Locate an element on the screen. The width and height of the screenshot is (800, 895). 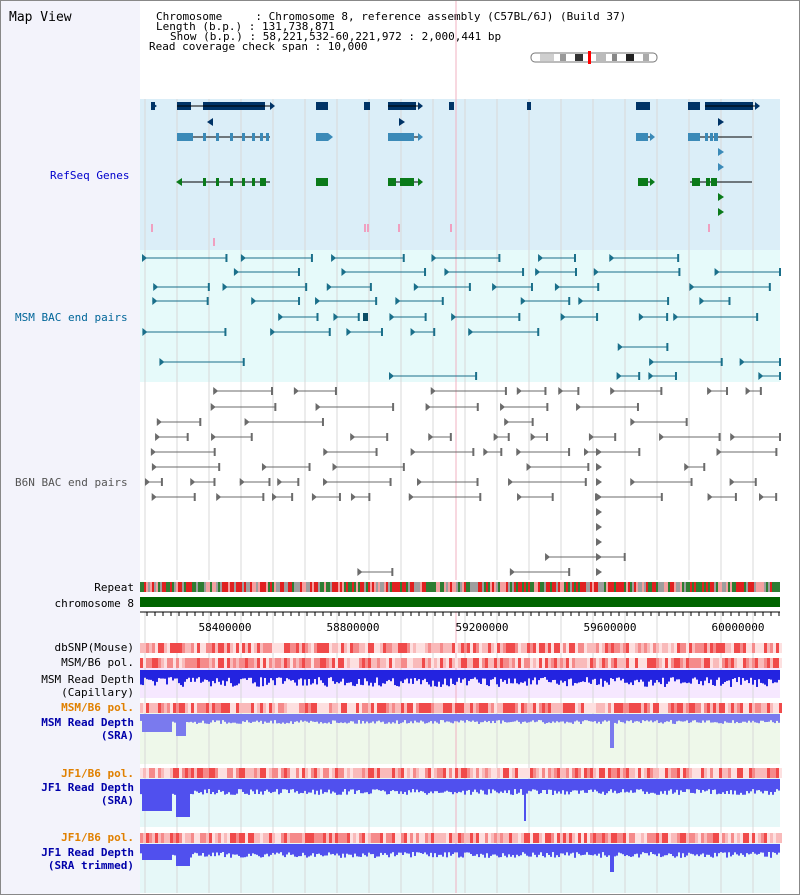
track-label-msm-b6-pol: MSM/B6 pol. is located at coordinates (97, 662).